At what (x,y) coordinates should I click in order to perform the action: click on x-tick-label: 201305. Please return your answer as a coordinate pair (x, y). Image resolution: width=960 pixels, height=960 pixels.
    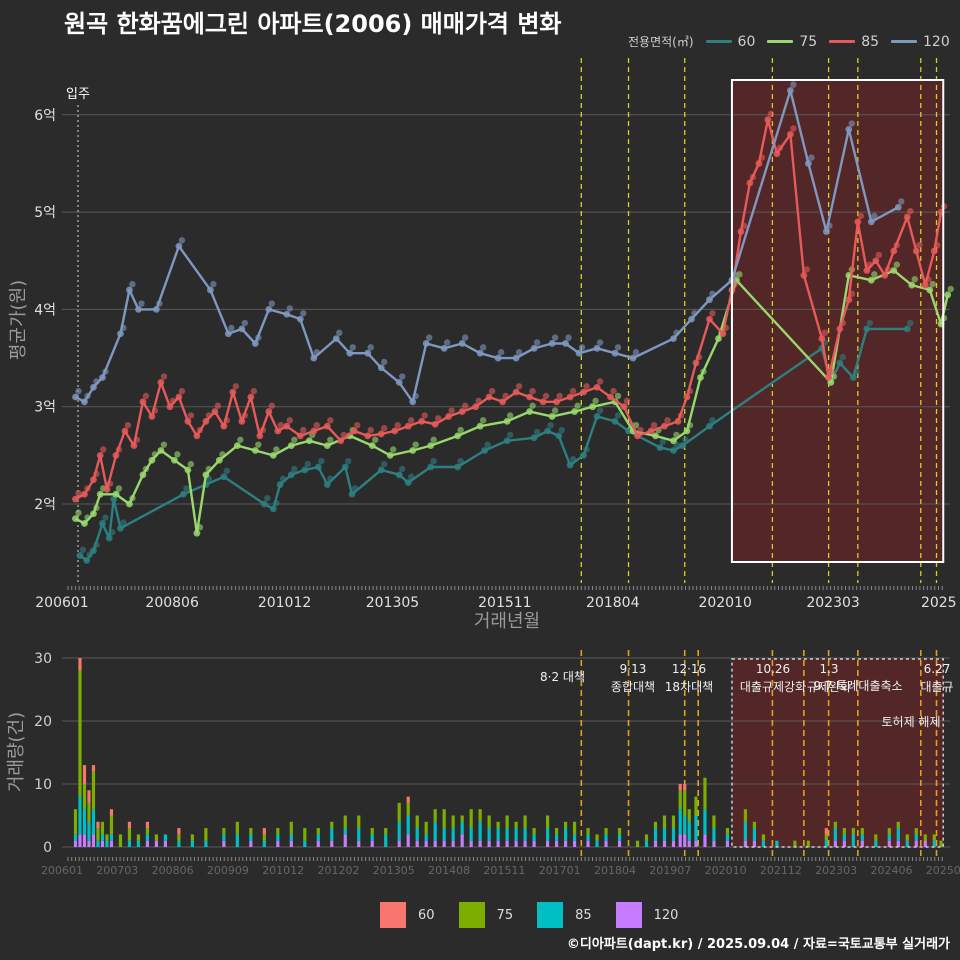
    Looking at the image, I should click on (392, 603).